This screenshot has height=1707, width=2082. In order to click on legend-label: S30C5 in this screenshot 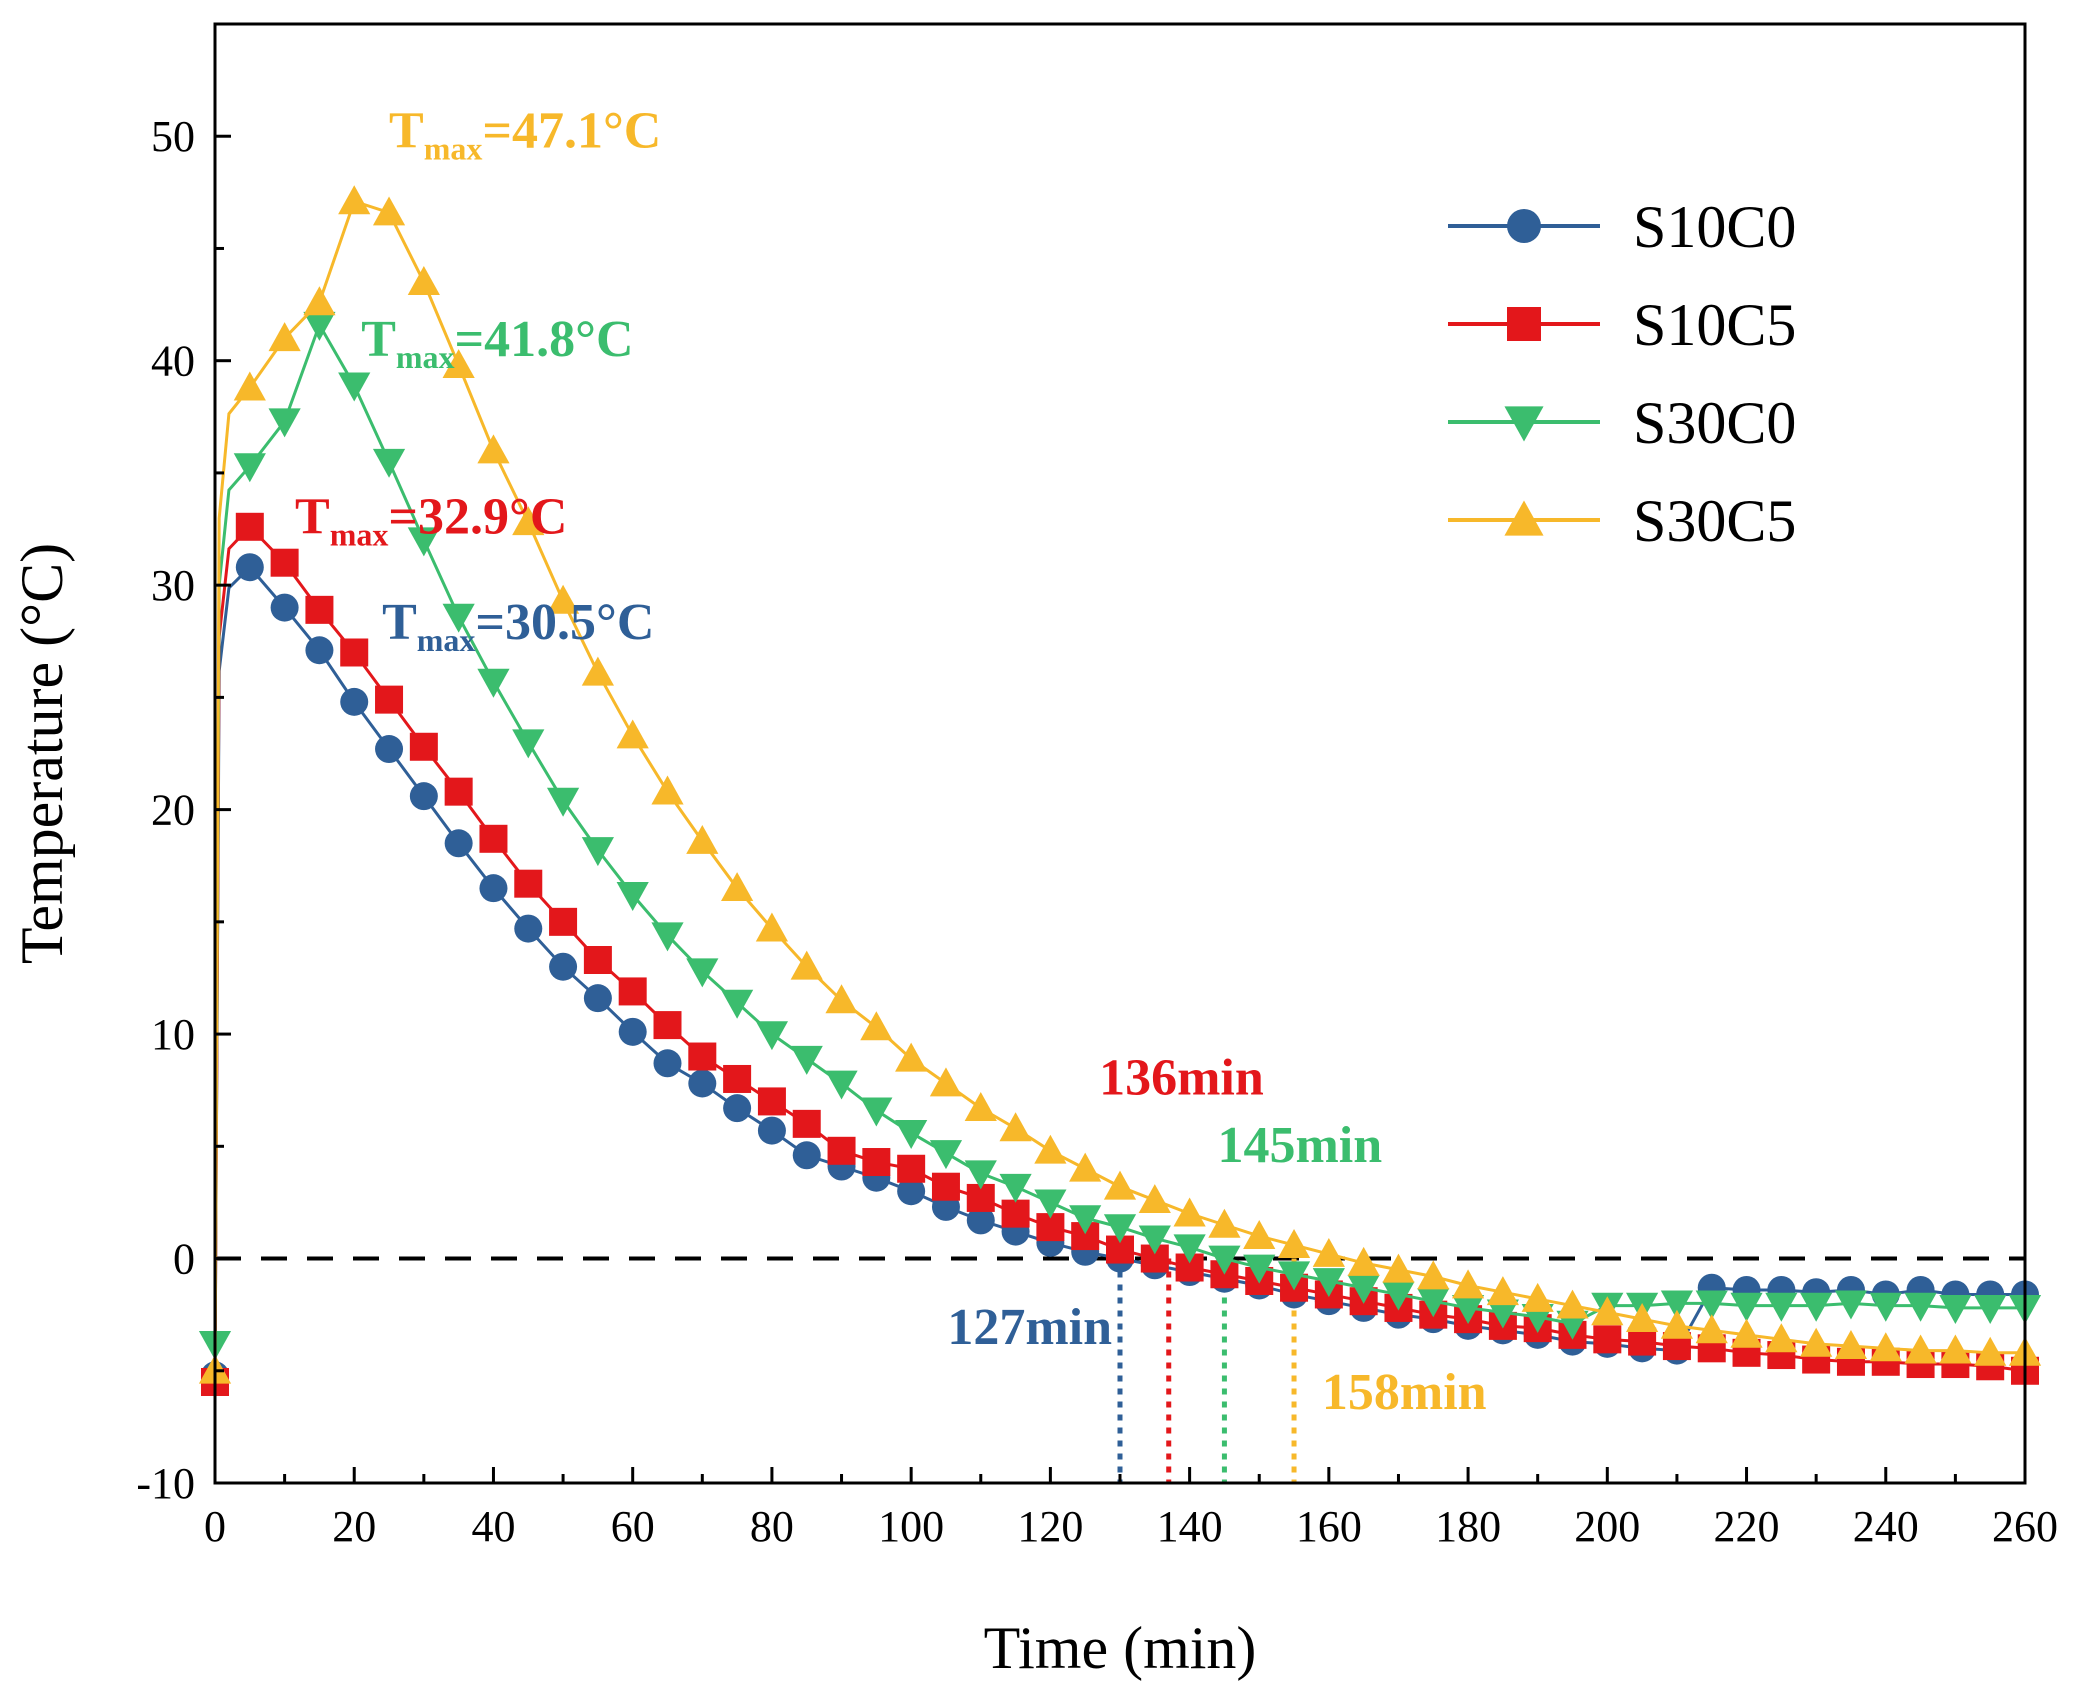, I will do `click(1714, 521)`.